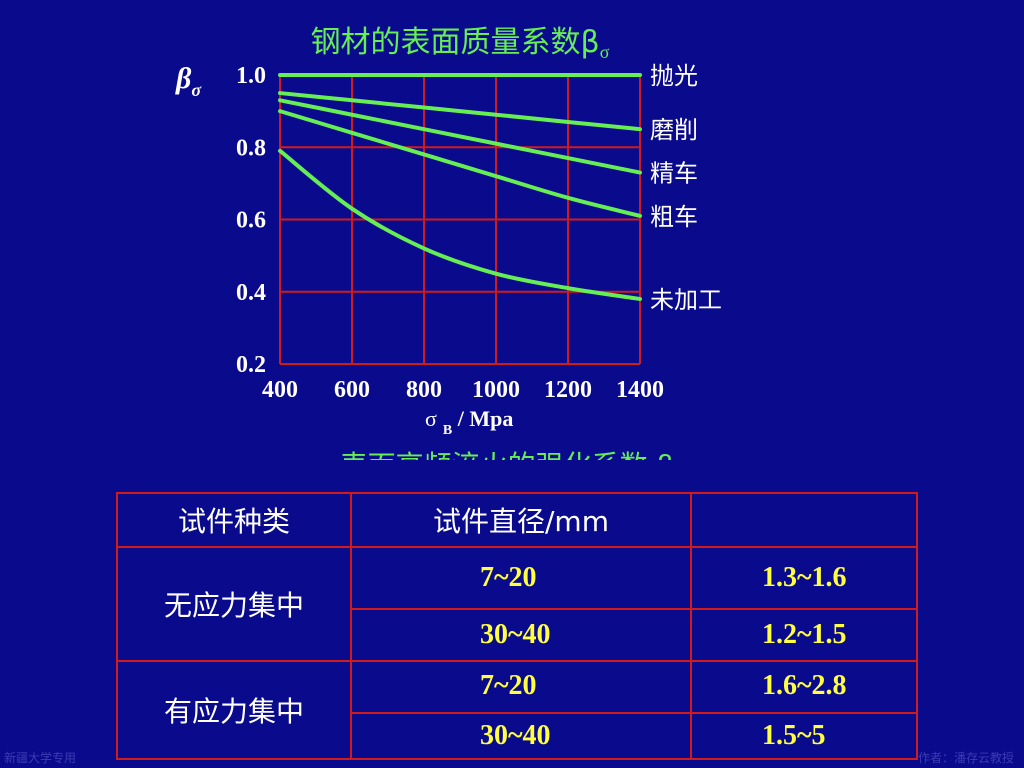 This screenshot has width=1024, height=768. I want to click on x-tick-label-1: 600, so click(352, 390).